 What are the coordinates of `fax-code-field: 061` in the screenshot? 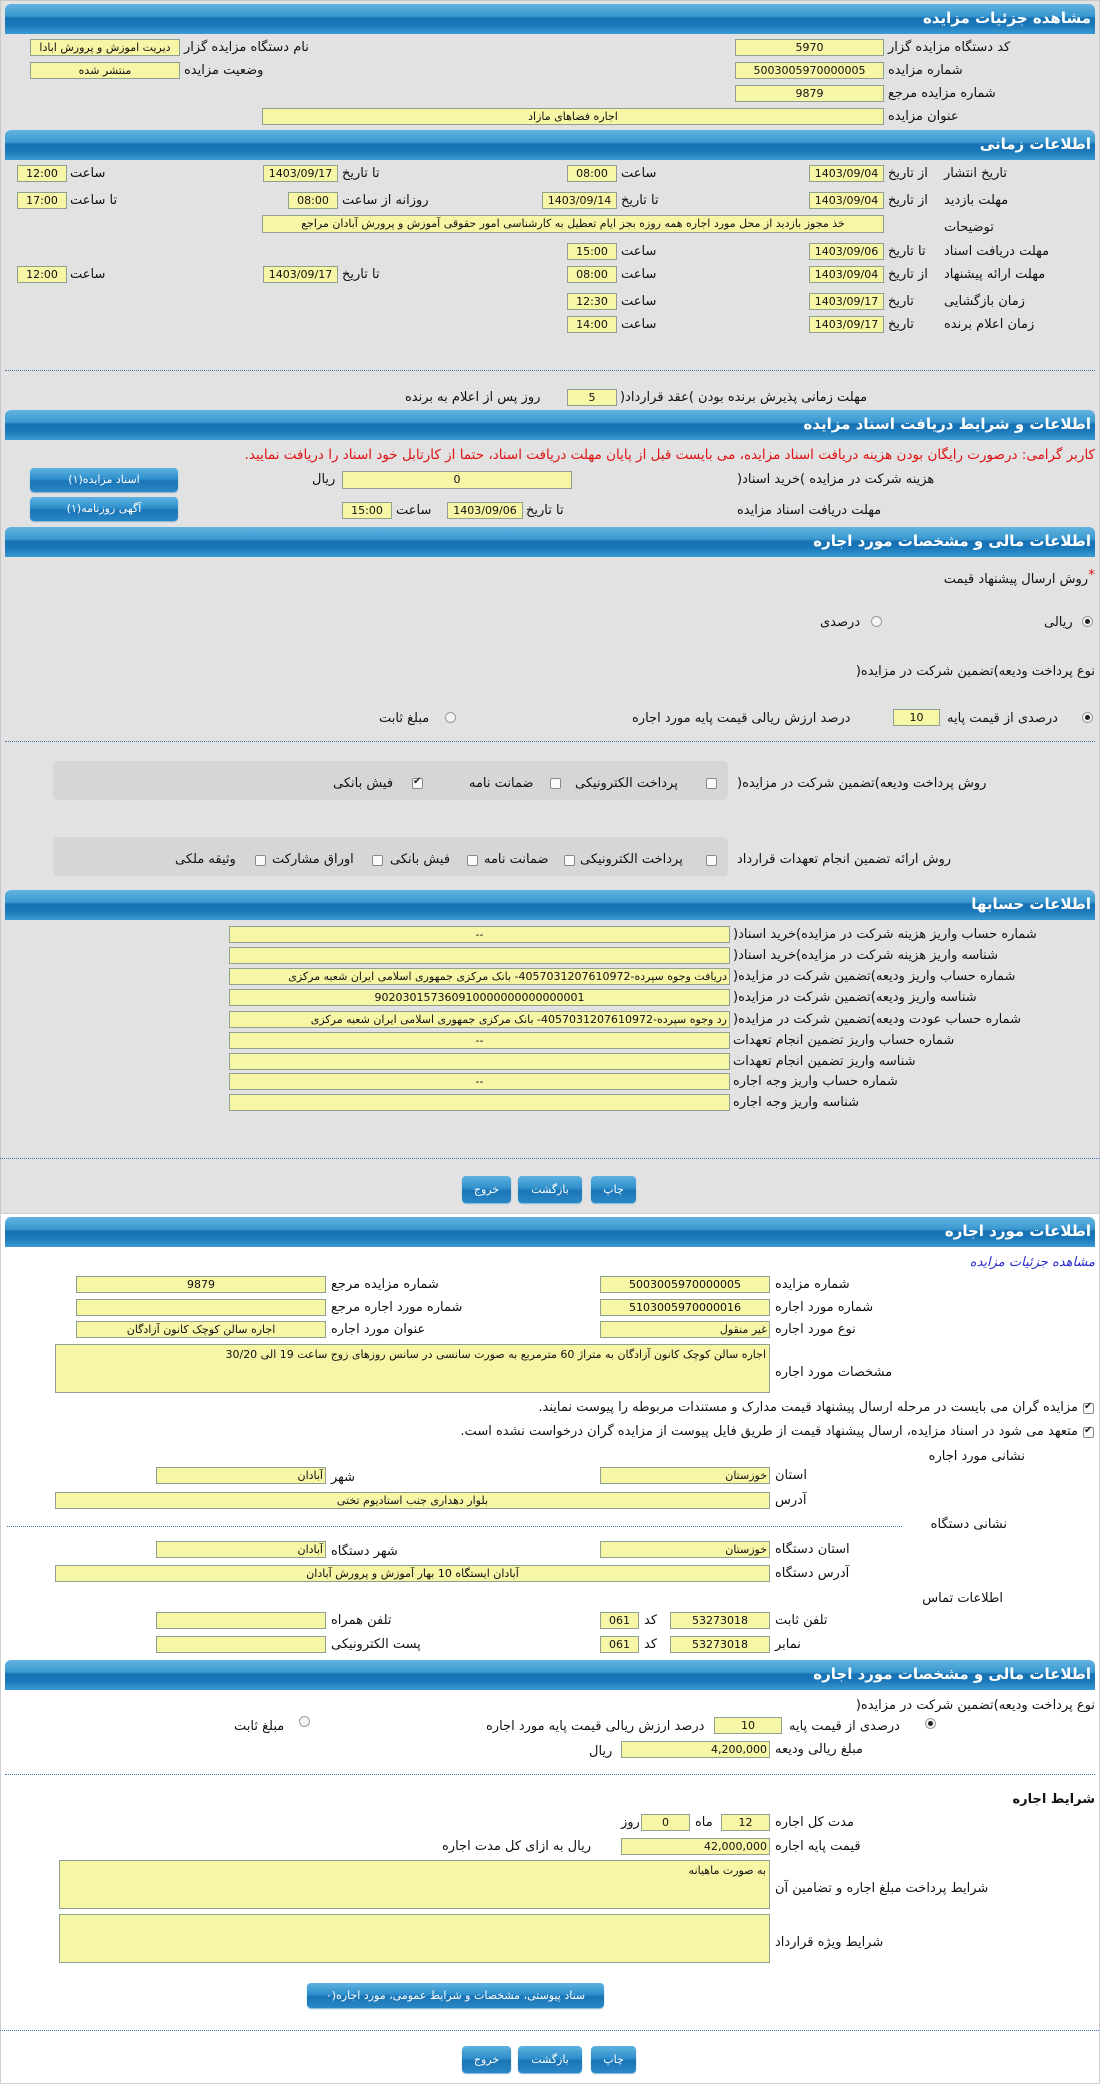 It's located at (619, 1644).